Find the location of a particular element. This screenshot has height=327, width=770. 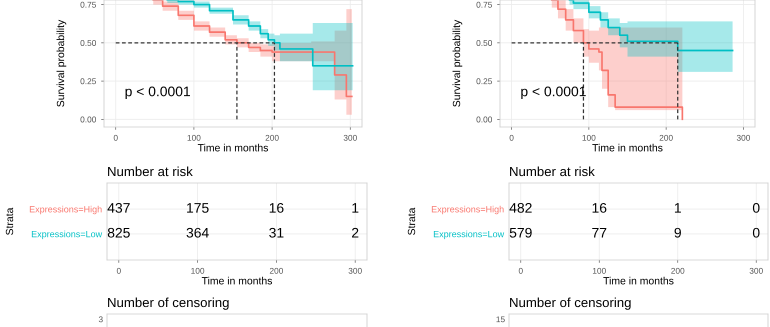

data-label: 579 is located at coordinates (521, 233).